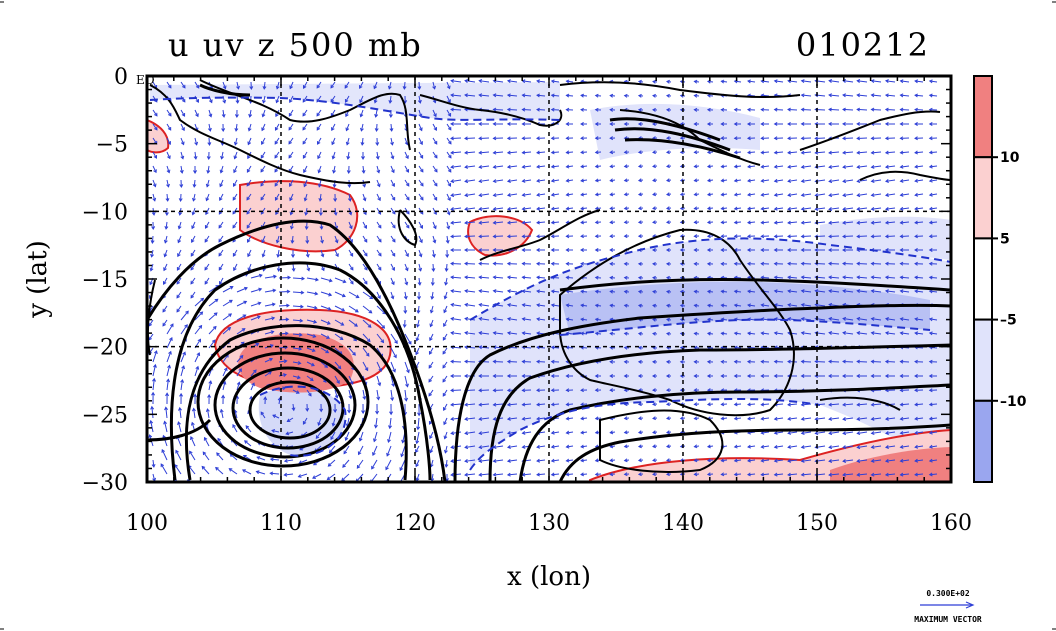 This screenshot has height=631, width=1056. Describe the element at coordinates (415, 523) in the screenshot. I see `x-tick-label: 120` at that location.